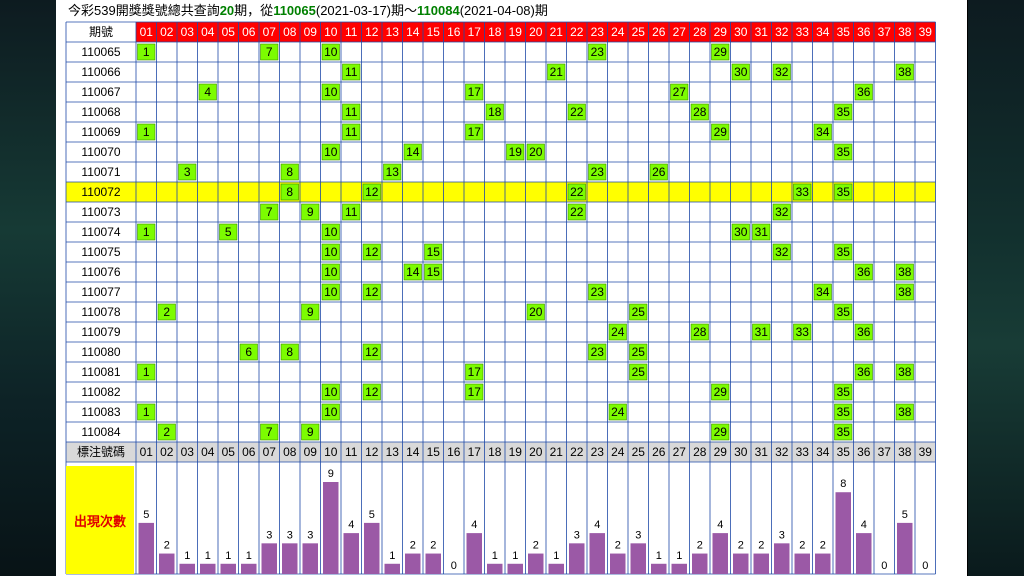  I want to click on period-label: 110065, so click(100, 52).